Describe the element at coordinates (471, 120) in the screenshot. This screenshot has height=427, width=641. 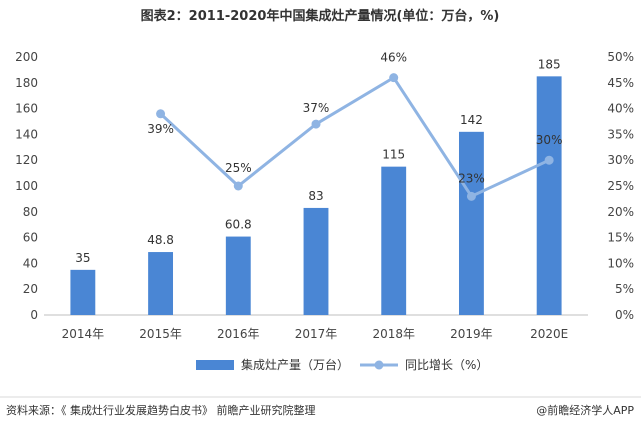
I see `bar-value-label: 142` at that location.